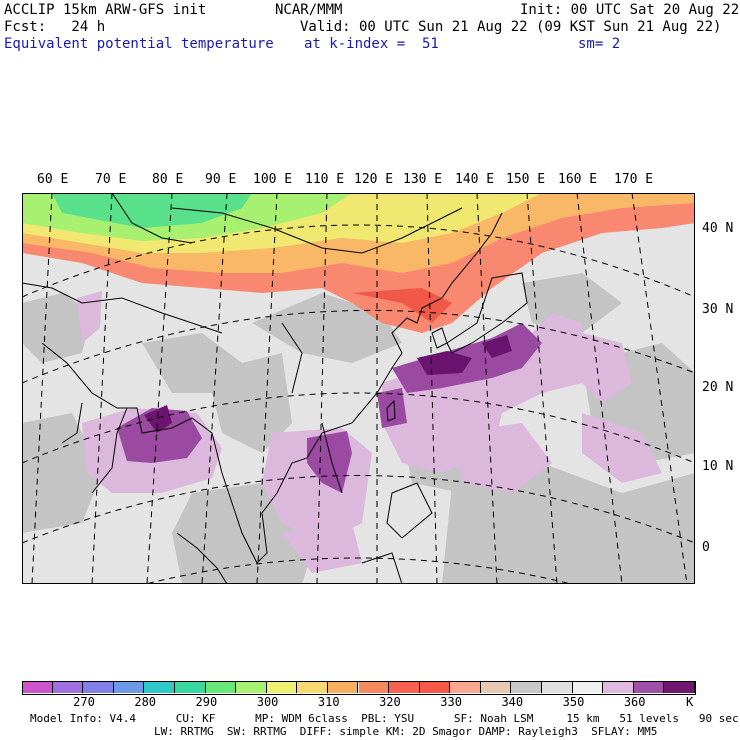  I want to click on lon-label: 110 E, so click(325, 179).